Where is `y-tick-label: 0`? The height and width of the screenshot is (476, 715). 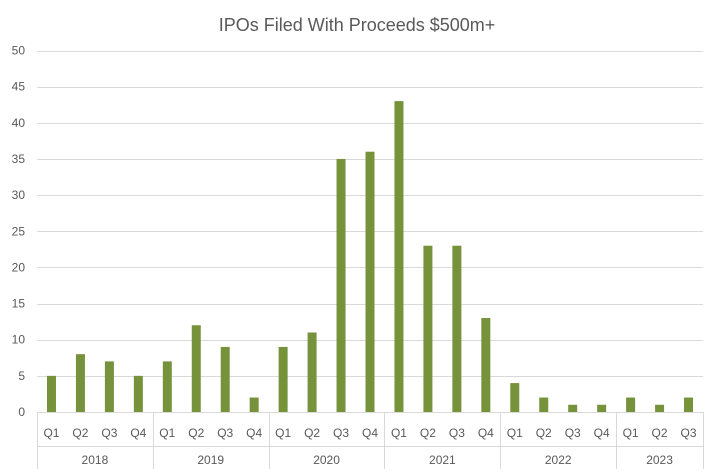 y-tick-label: 0 is located at coordinates (21, 412).